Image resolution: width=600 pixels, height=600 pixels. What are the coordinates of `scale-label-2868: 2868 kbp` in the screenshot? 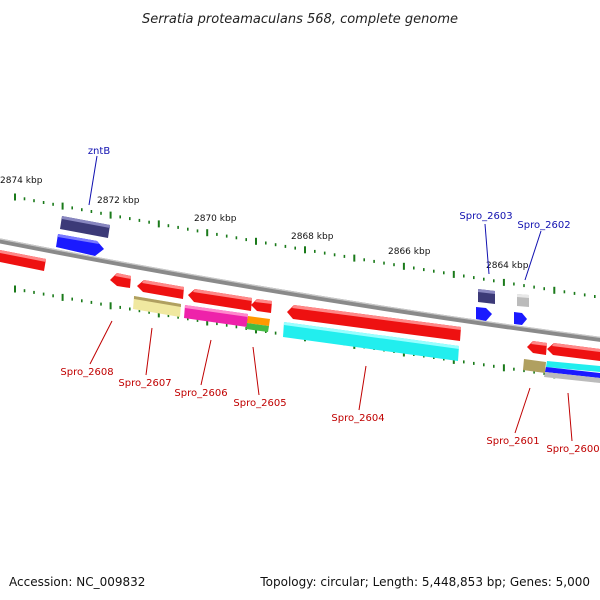 It's located at (312, 237).